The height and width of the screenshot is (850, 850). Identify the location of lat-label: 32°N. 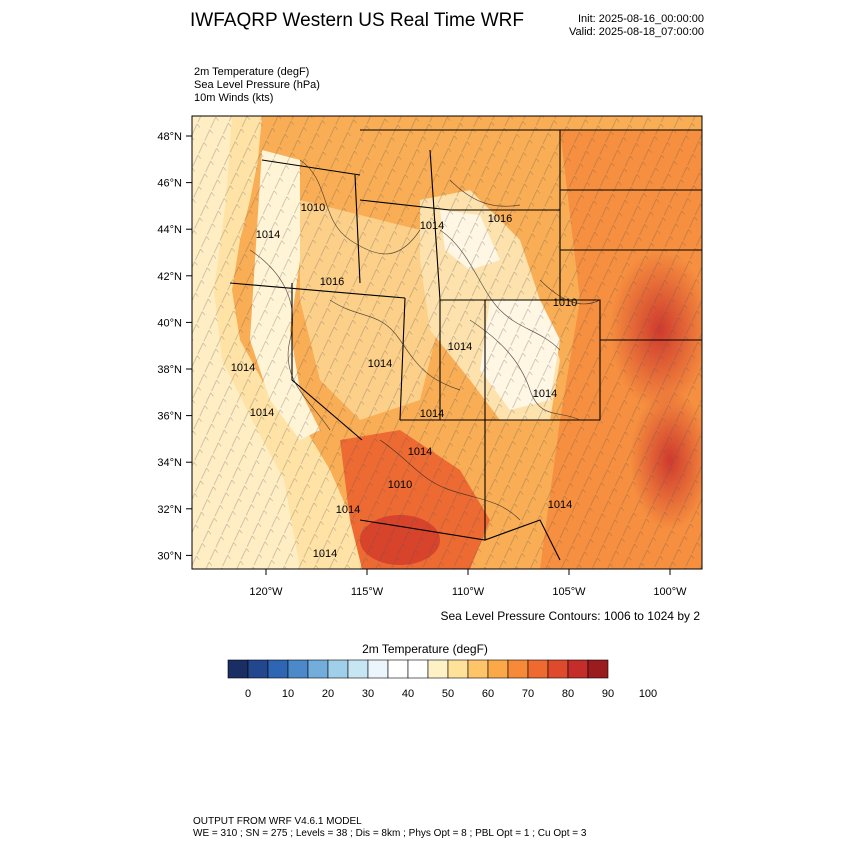
(169, 510).